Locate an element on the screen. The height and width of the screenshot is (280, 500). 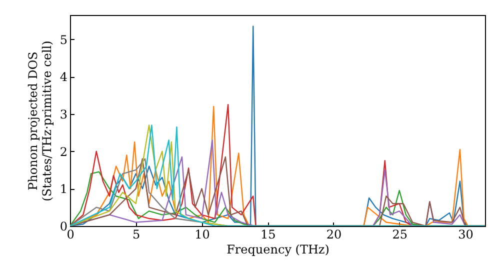
y-tick-label: 2 is located at coordinates (64, 151).